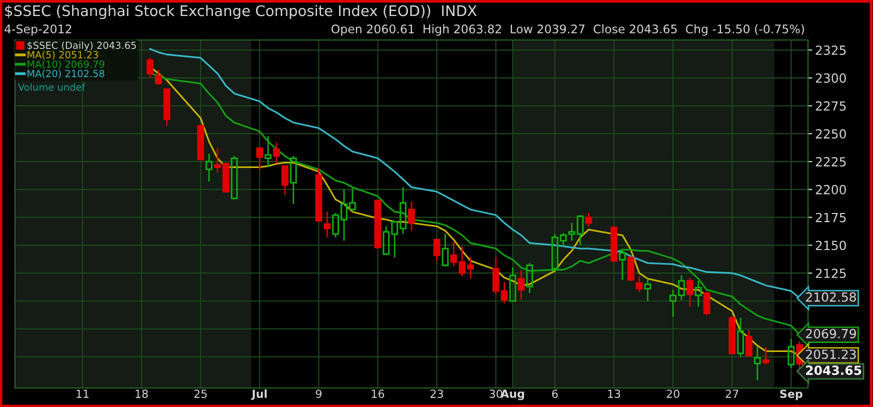  Describe the element at coordinates (831, 106) in the screenshot. I see `y-tick-label: 2275` at that location.